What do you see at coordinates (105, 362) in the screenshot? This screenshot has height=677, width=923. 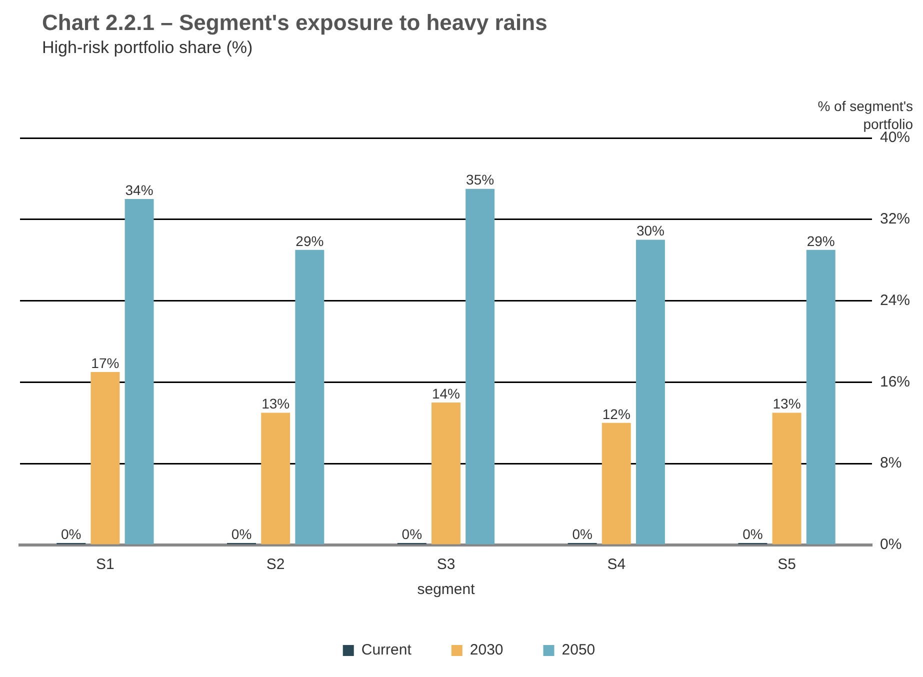 I see `data-label: 17%` at bounding box center [105, 362].